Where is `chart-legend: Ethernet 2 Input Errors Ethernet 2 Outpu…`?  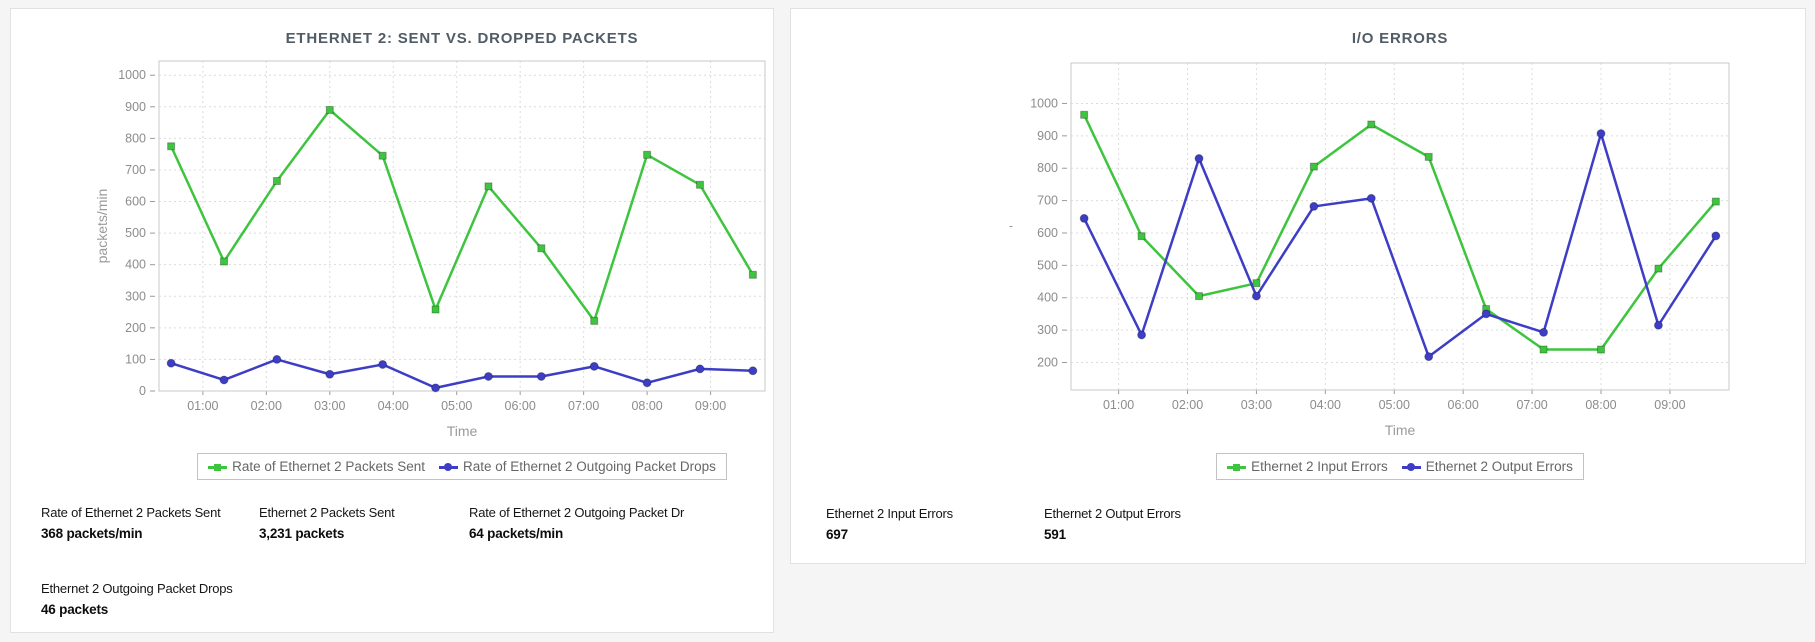
chart-legend: Ethernet 2 Input Errors Ethernet 2 Outpu… is located at coordinates (1400, 466).